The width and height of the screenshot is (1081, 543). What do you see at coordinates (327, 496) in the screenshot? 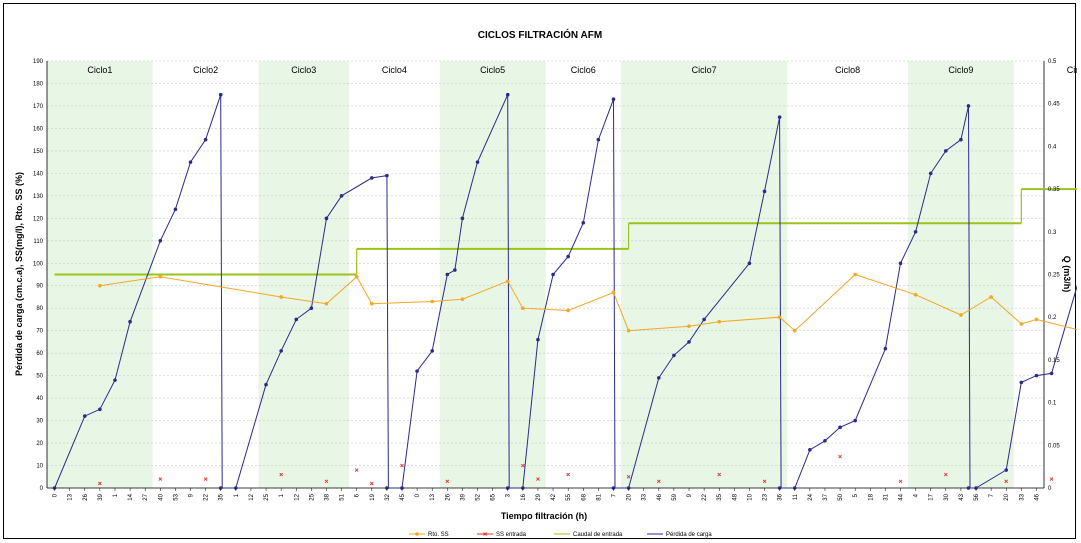
I see `x-tick-label: 38` at bounding box center [327, 496].